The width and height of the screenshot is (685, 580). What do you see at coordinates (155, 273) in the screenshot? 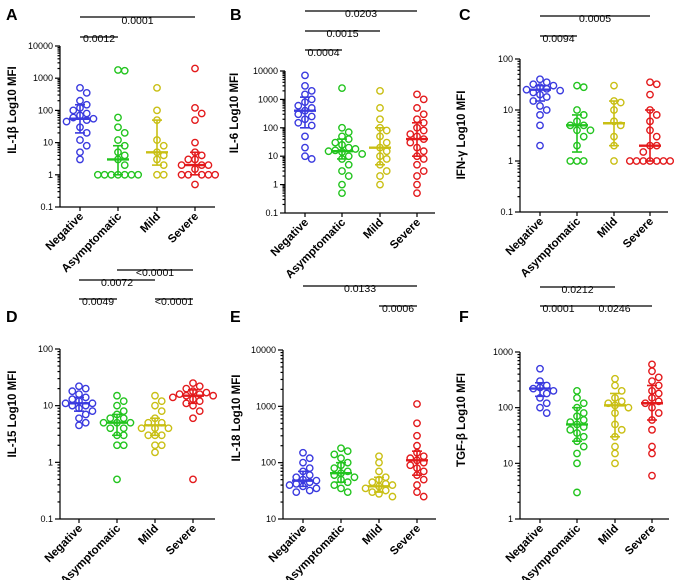
I see `p-value-label: <0.0001` at bounding box center [155, 273].